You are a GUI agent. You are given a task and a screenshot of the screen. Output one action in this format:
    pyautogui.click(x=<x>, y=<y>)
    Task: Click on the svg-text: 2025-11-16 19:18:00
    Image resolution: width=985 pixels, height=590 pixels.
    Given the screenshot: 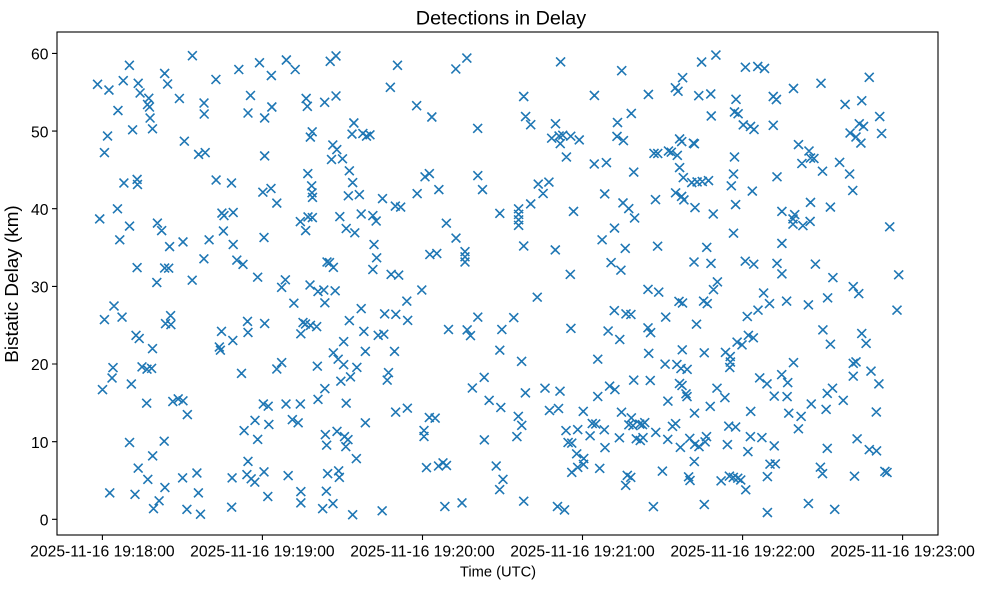 What is the action you would take?
    pyautogui.click(x=102, y=551)
    